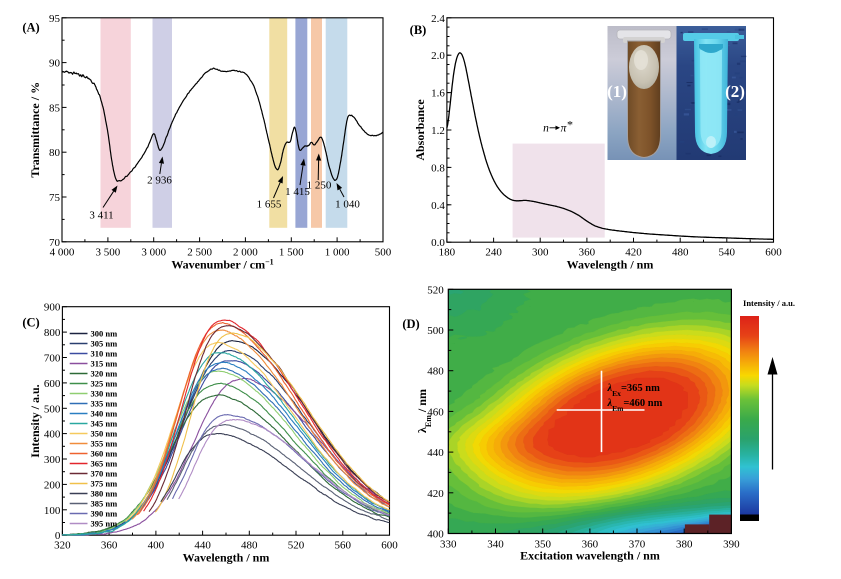 The height and width of the screenshot is (579, 841). I want to click on svg-text: 370 nm, so click(104, 474).